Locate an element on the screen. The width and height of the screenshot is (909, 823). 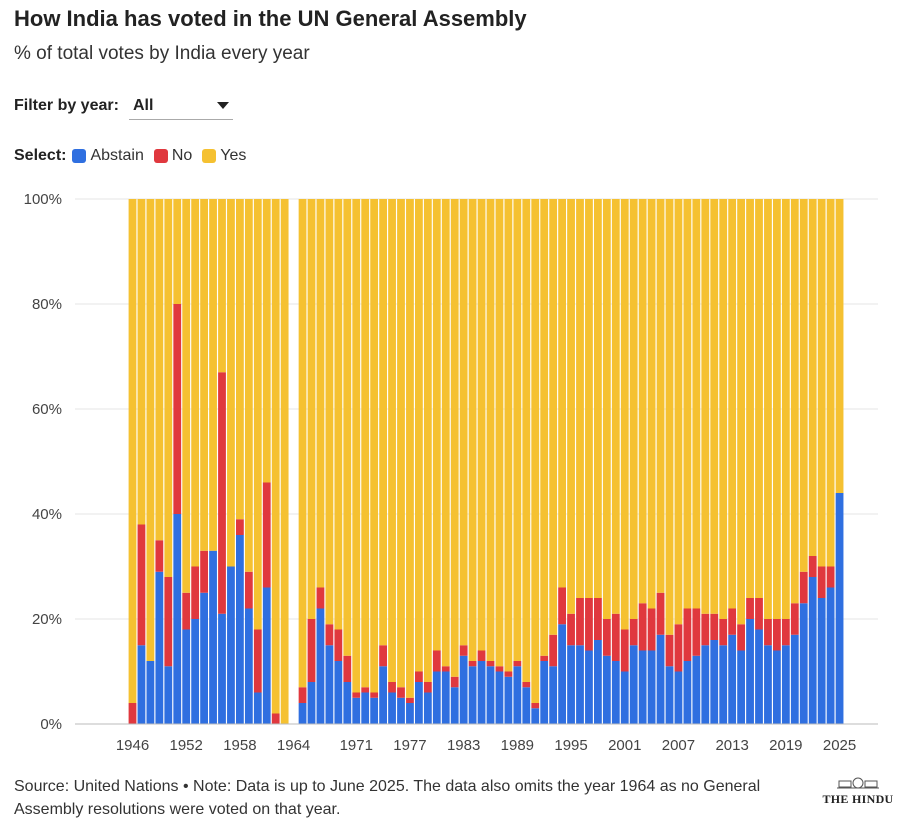
bar-2000 is located at coordinates (615, 461).